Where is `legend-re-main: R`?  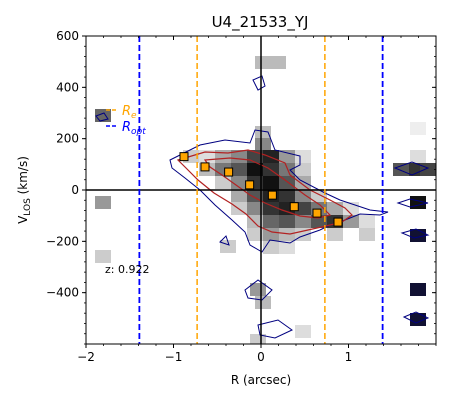
legend-re-main: R is located at coordinates (126, 111).